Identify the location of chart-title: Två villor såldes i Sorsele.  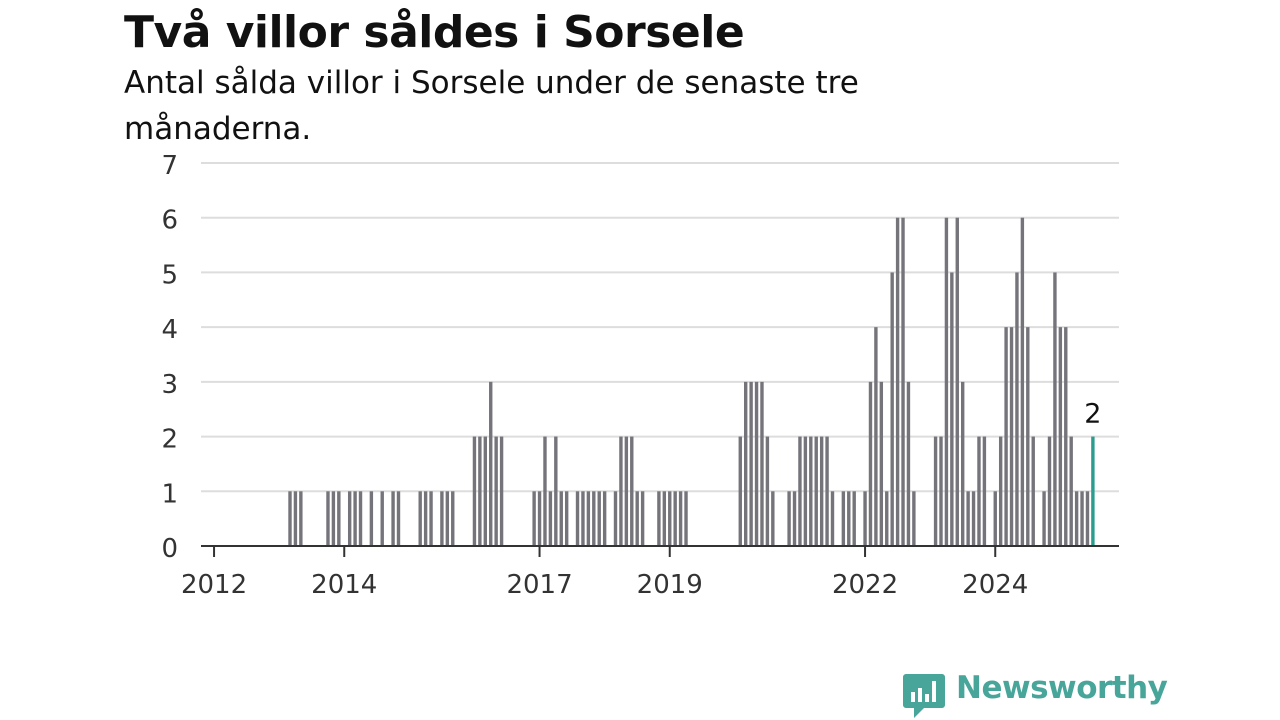
(434, 32).